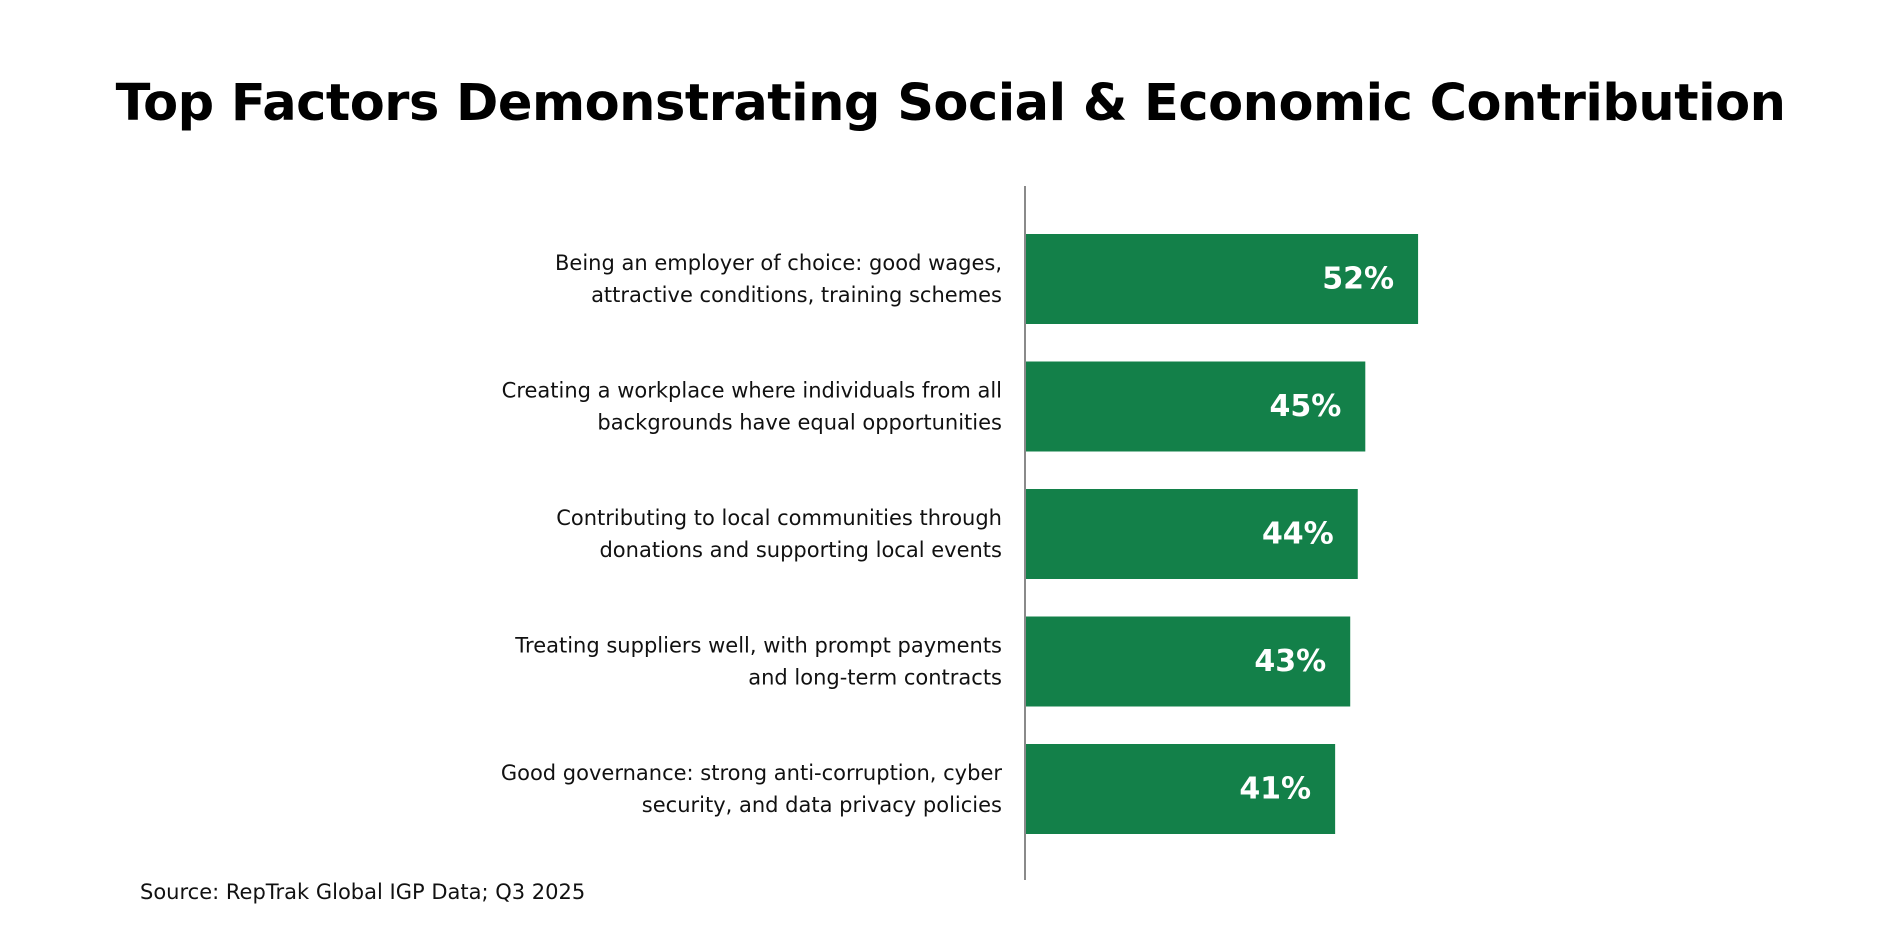 The height and width of the screenshot is (951, 1901). I want to click on category-label-line: Being an employer of choice: good wages,, so click(778, 263).